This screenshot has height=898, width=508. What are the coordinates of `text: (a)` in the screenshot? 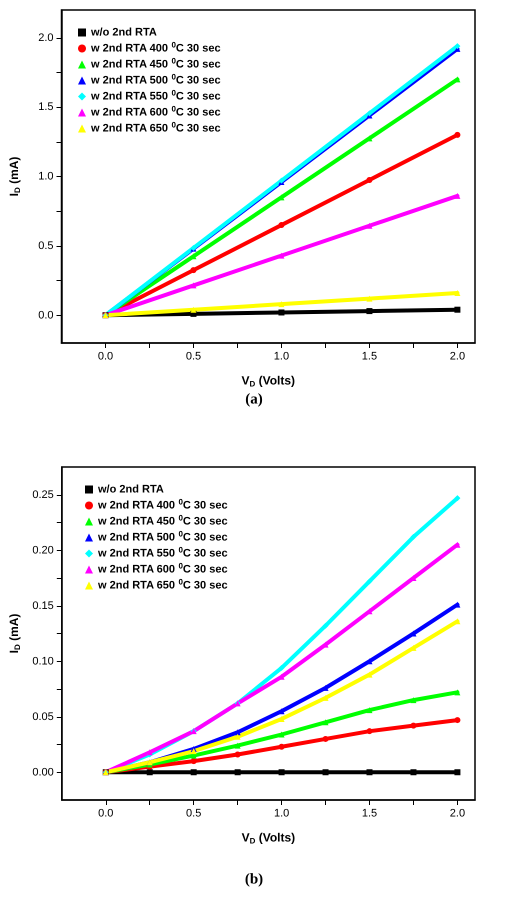 It's located at (254, 400).